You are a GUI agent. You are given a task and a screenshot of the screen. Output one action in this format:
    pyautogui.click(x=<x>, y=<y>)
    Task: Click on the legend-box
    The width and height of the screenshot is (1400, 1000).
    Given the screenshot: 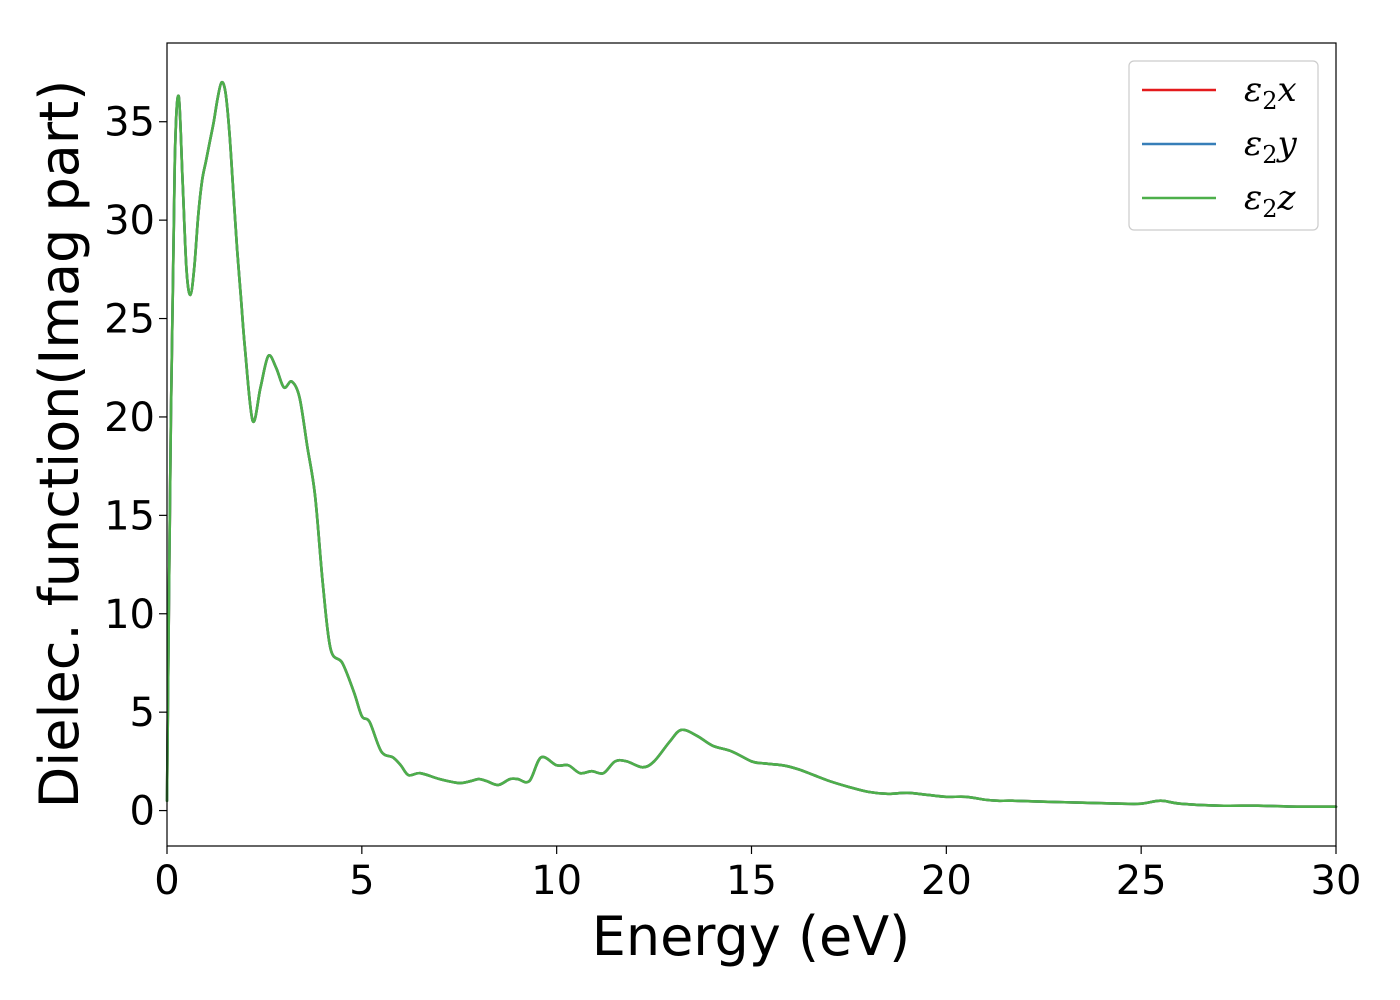 What is the action you would take?
    pyautogui.click(x=1223, y=145)
    